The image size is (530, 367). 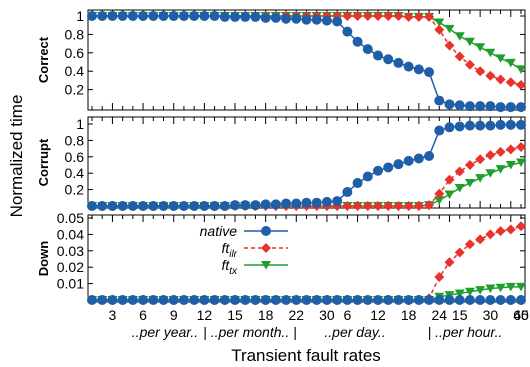 What do you see at coordinates (266, 265) in the screenshot?
I see `legend-marker-ft_tx` at bounding box center [266, 265].